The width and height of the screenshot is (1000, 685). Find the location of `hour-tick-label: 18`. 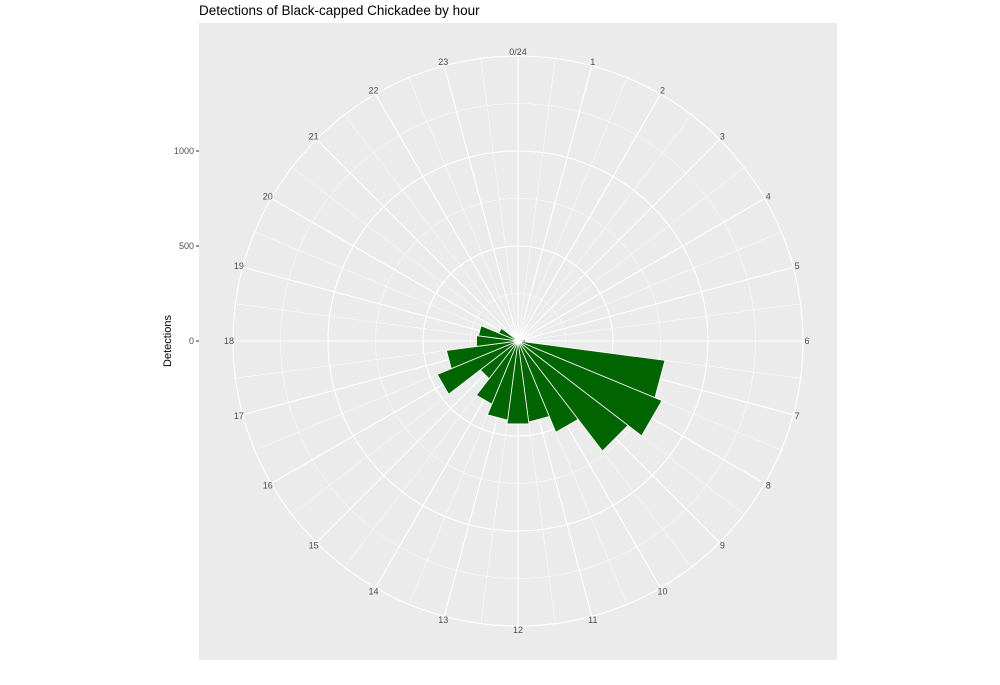

hour-tick-label: 18 is located at coordinates (229, 341).